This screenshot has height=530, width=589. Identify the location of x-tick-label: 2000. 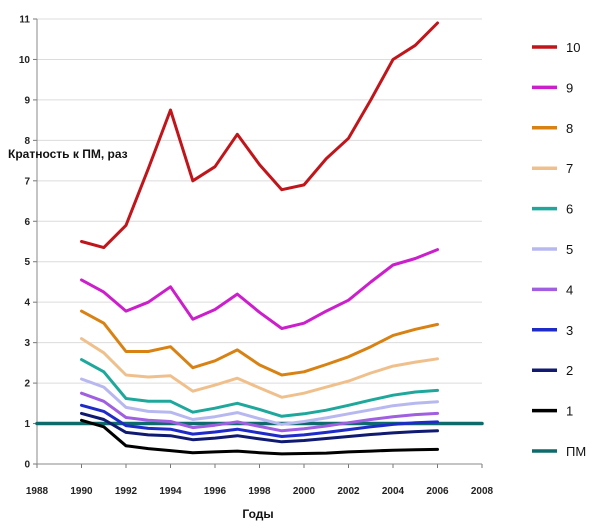
(304, 491).